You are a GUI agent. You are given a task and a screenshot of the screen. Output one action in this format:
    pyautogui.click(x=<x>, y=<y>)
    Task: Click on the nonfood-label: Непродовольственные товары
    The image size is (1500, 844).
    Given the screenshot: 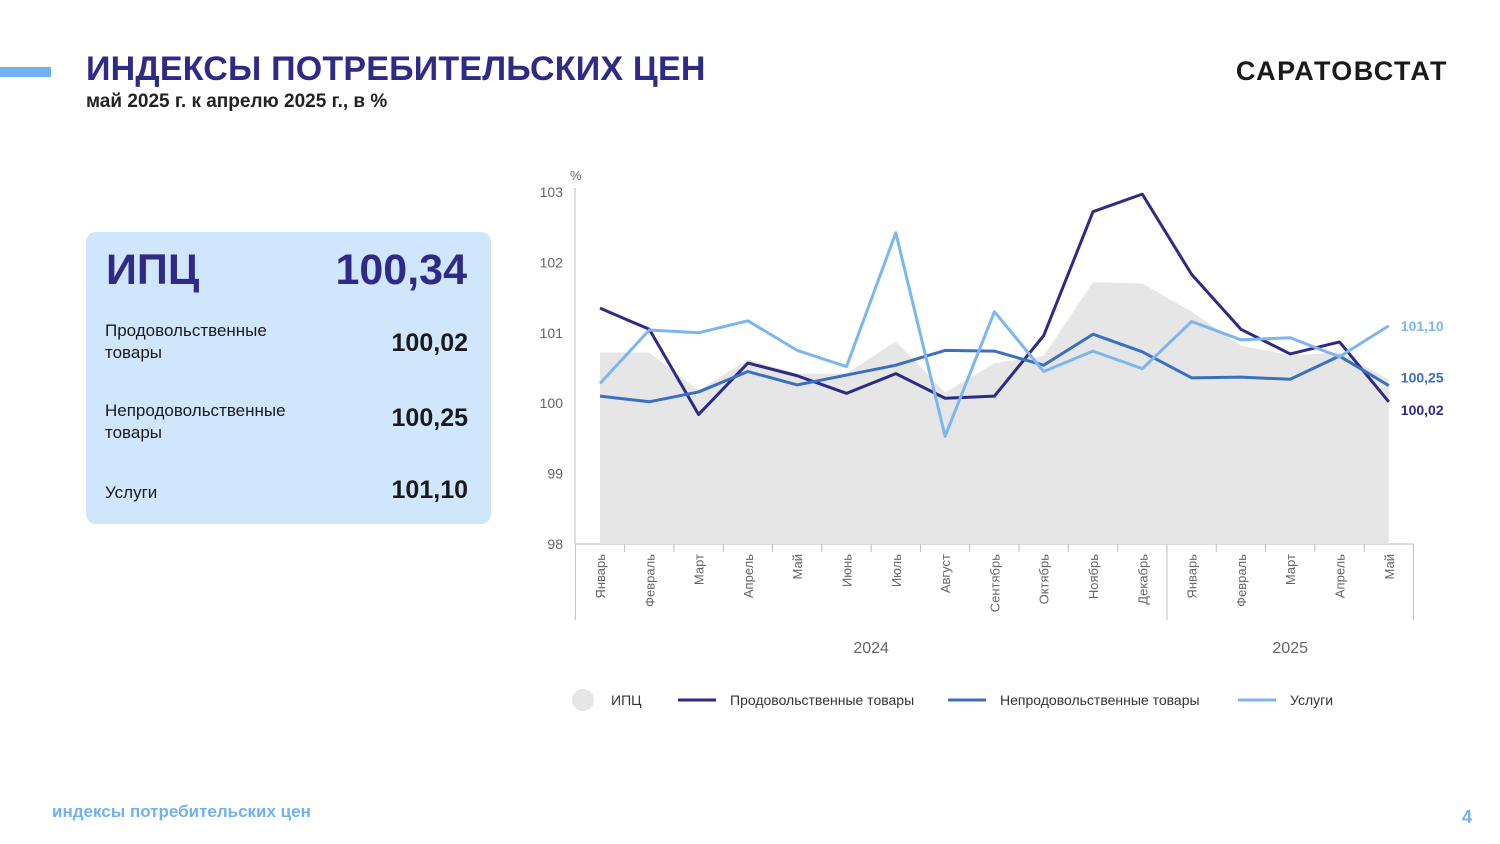 What is the action you would take?
    pyautogui.click(x=195, y=421)
    